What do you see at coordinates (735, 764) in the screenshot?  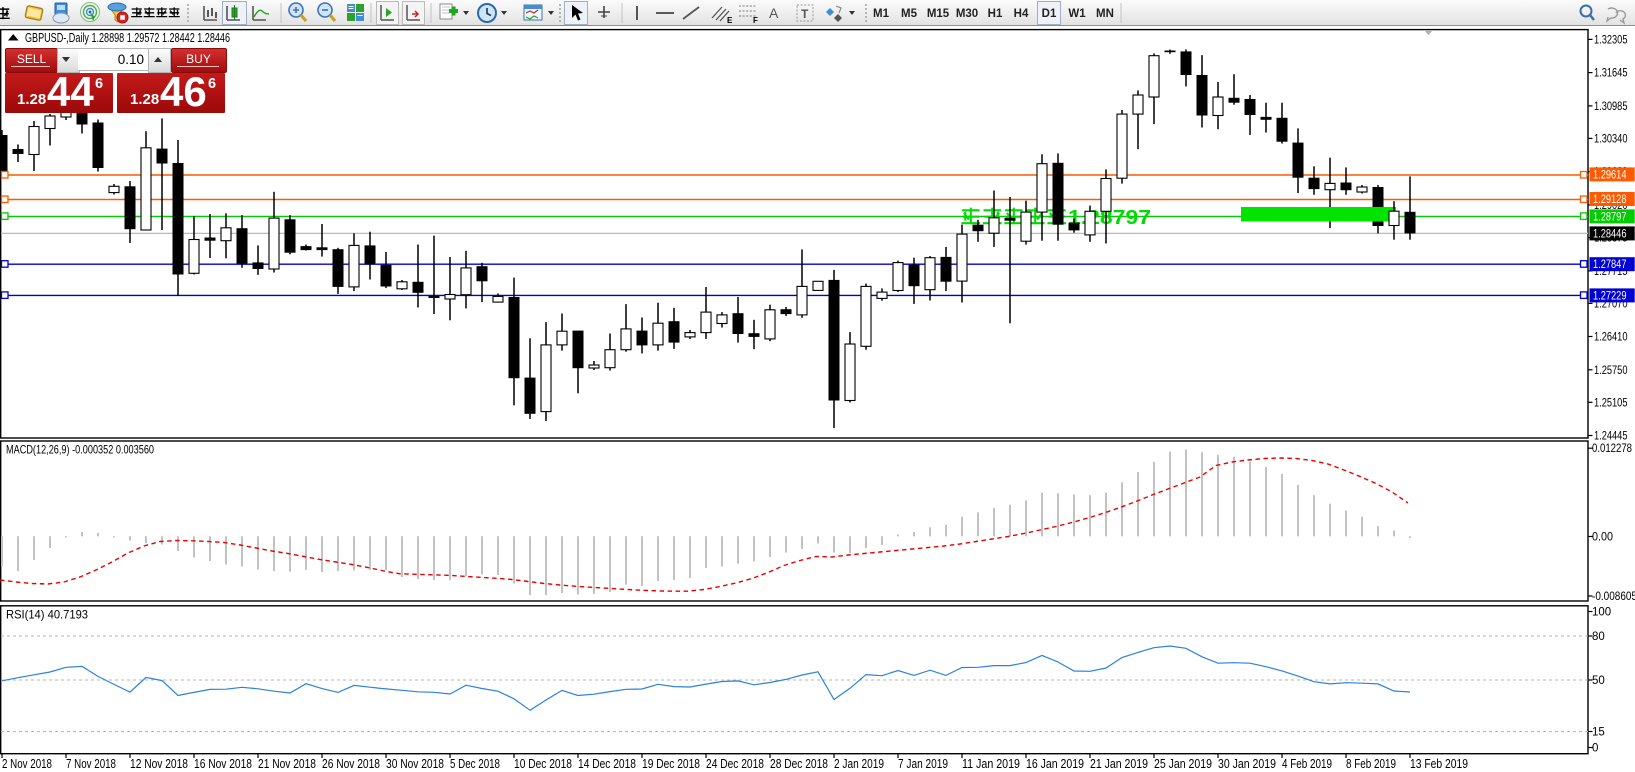 I see `svg-text: 24 Dec 2018` at bounding box center [735, 764].